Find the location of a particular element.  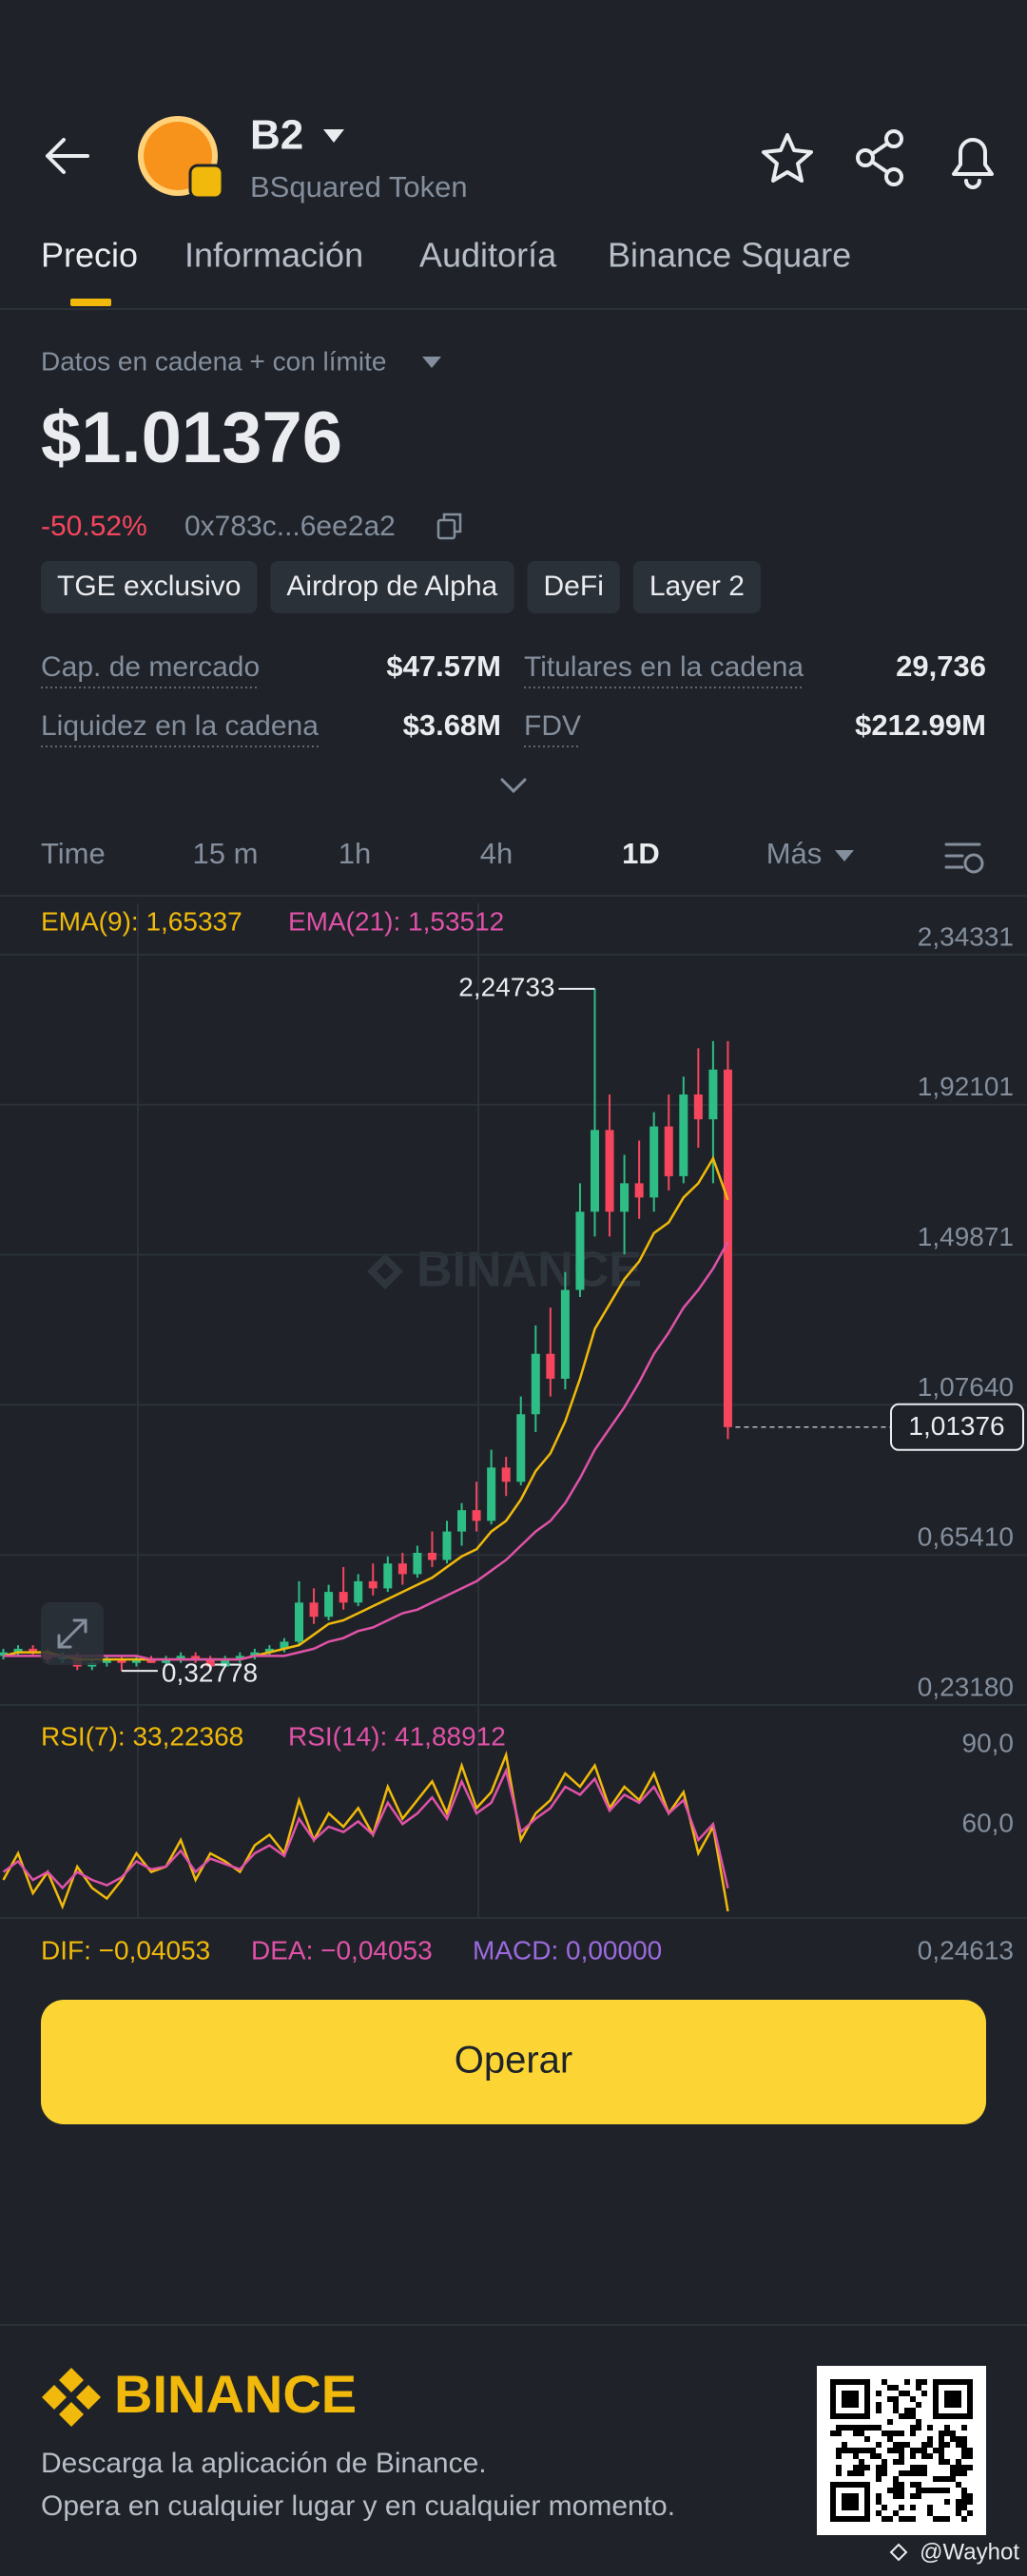

interval: 15 m is located at coordinates (226, 853).